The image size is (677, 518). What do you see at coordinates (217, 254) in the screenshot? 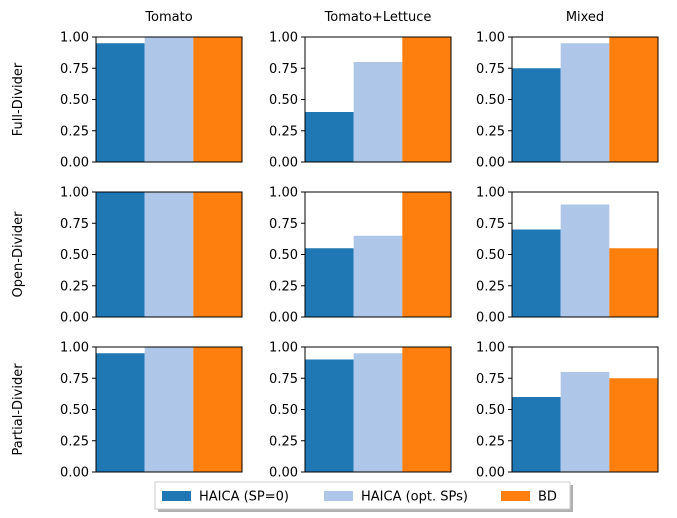
I see `bar-r1-c0-s2` at bounding box center [217, 254].